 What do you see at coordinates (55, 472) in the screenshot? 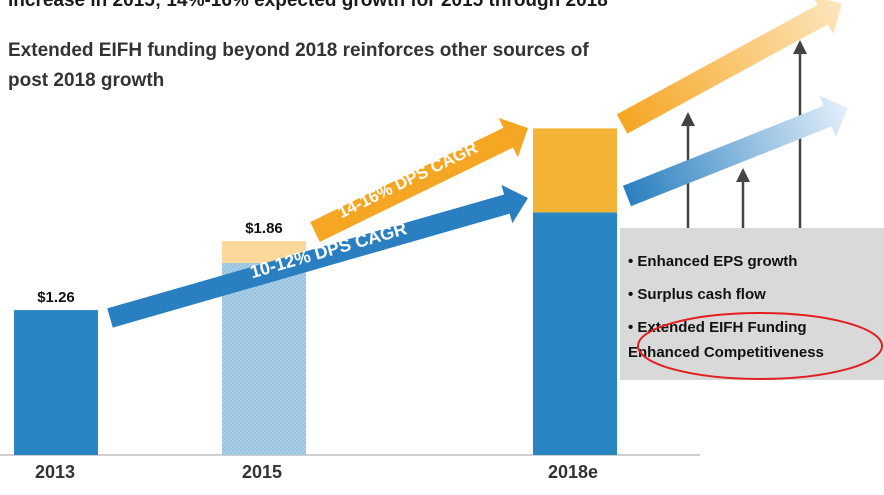
I see `x-tick-label: 2013` at bounding box center [55, 472].